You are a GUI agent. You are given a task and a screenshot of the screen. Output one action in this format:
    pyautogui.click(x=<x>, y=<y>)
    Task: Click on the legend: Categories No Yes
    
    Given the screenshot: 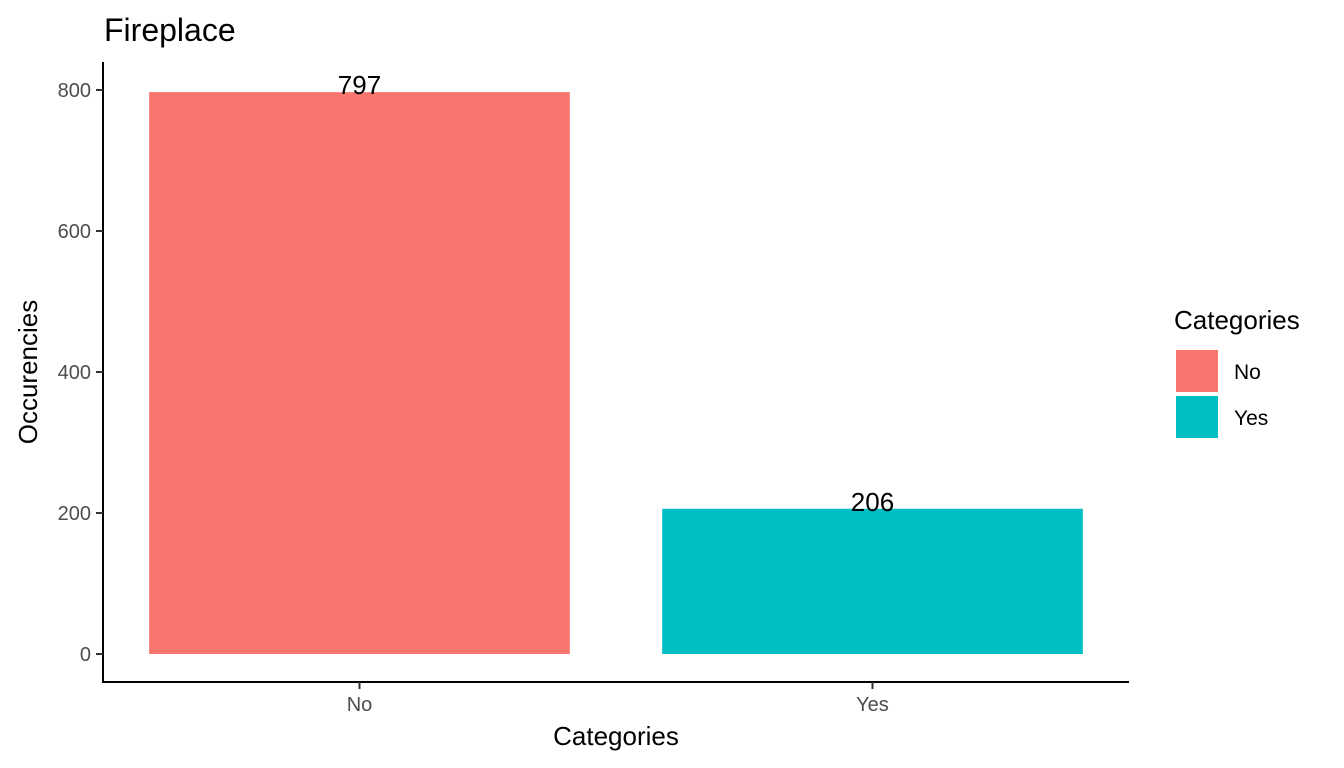 What is the action you would take?
    pyautogui.click(x=1237, y=371)
    